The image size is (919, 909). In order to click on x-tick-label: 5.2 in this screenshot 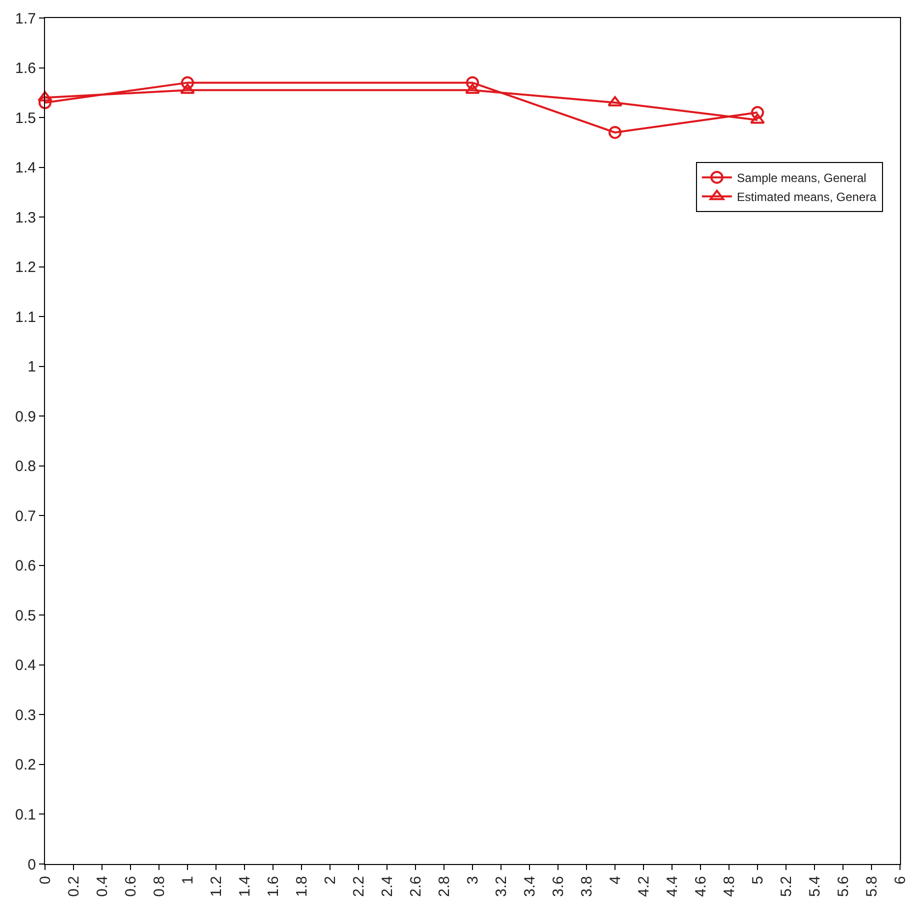, I will do `click(786, 886)`.